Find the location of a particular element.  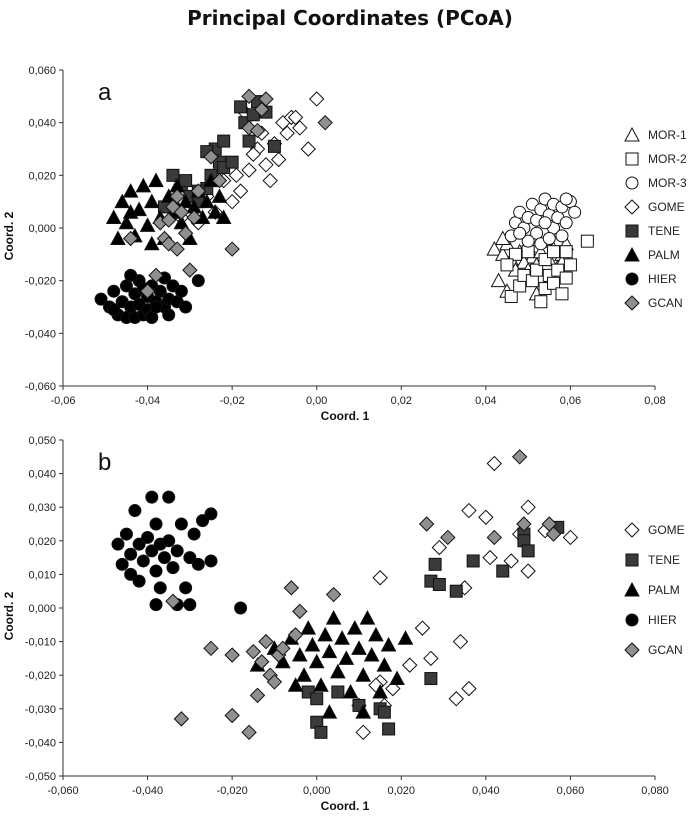

x-tick-label: 0,06 is located at coordinates (570, 401).